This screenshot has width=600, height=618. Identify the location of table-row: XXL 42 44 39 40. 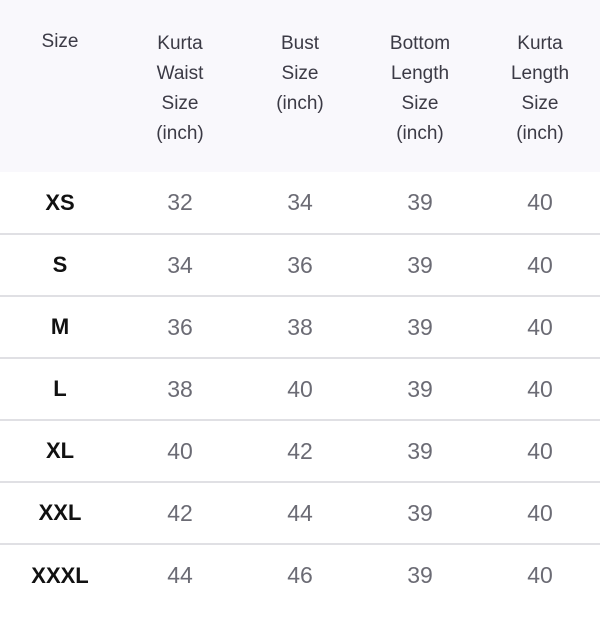
(300, 513).